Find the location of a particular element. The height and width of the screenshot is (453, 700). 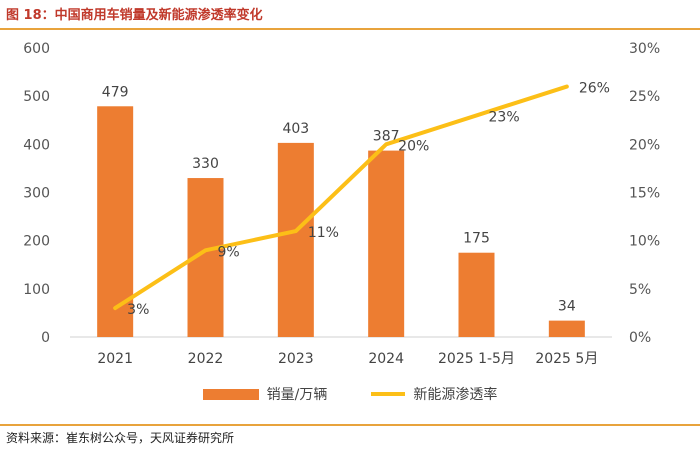

source-note: 资料来源：崔东树公众号，天风证券研究所 is located at coordinates (120, 438).